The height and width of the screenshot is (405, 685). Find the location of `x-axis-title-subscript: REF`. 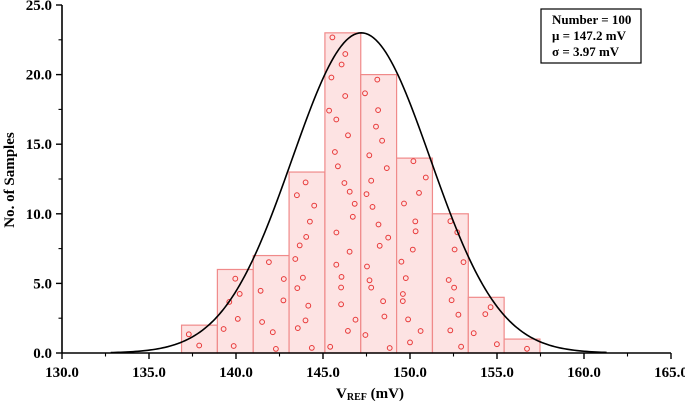

x-axis-title-subscript: REF is located at coordinates (357, 397).